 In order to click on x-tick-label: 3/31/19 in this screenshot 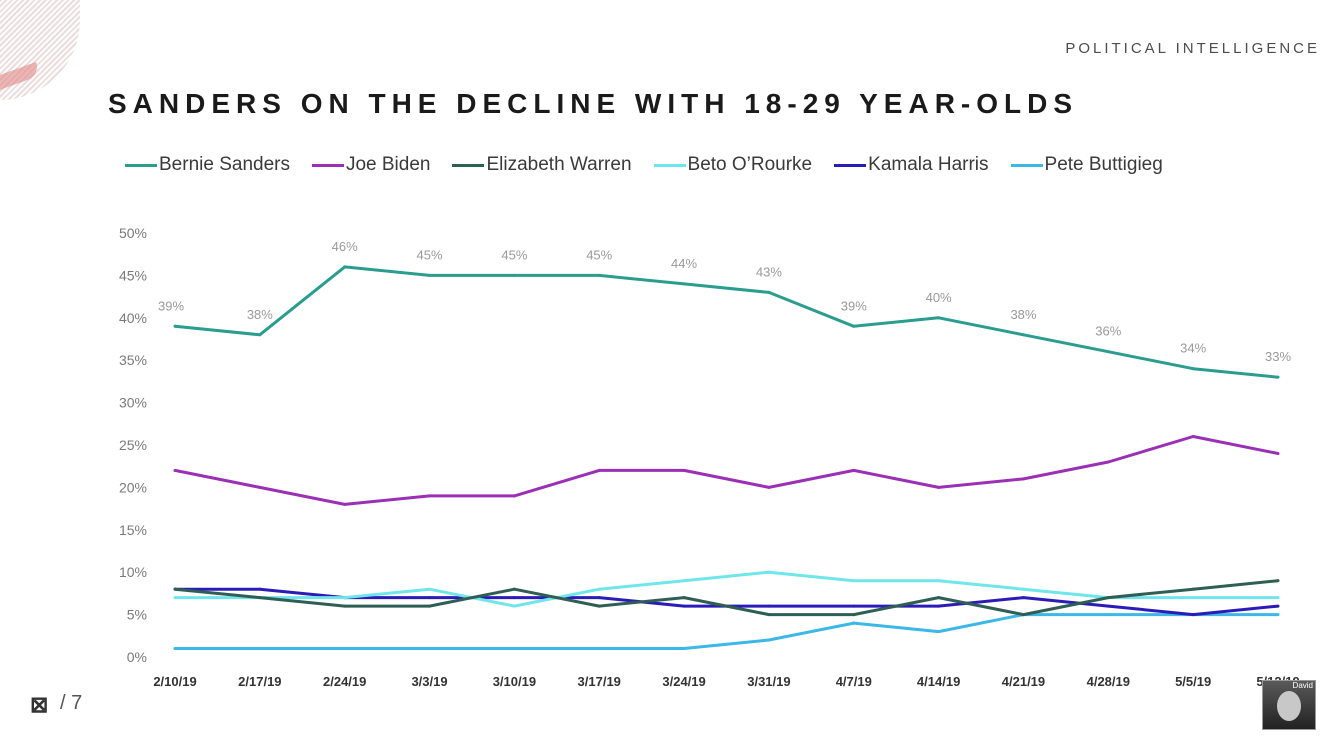, I will do `click(768, 681)`.